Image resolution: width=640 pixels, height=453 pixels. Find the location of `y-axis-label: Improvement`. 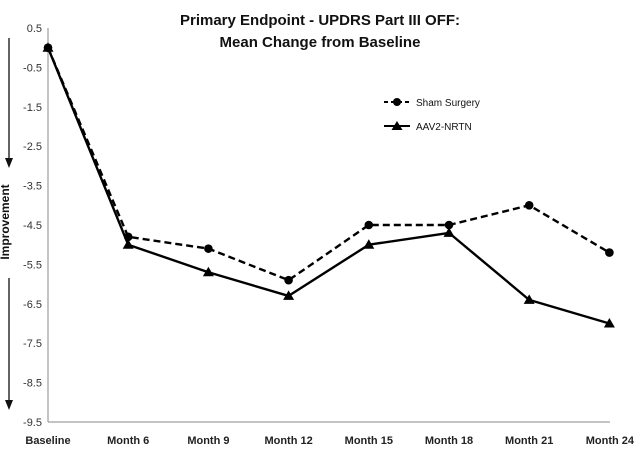

y-axis-label: Improvement is located at coordinates (6, 221).